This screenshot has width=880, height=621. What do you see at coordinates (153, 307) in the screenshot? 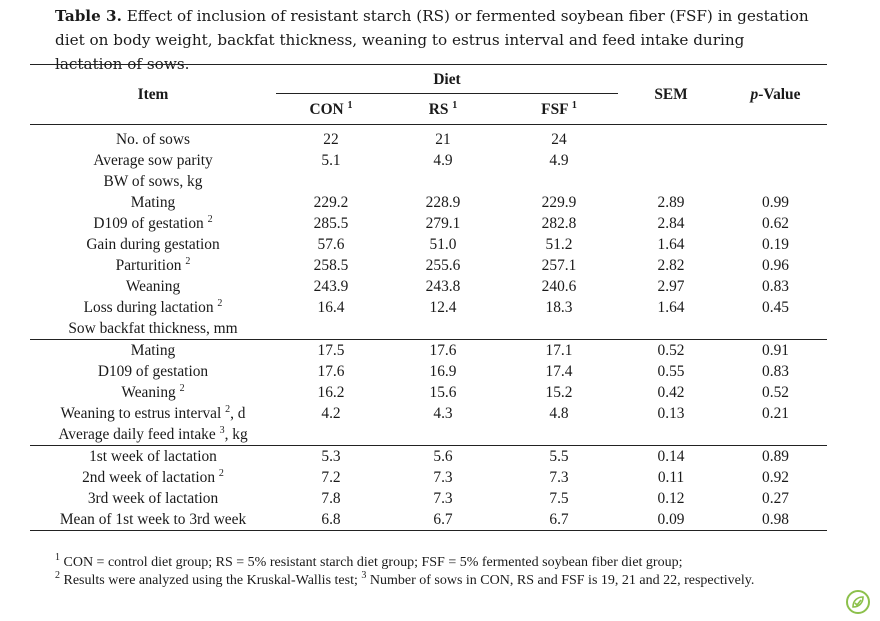
I see `row-item-label: Loss during lactation 2` at bounding box center [153, 307].